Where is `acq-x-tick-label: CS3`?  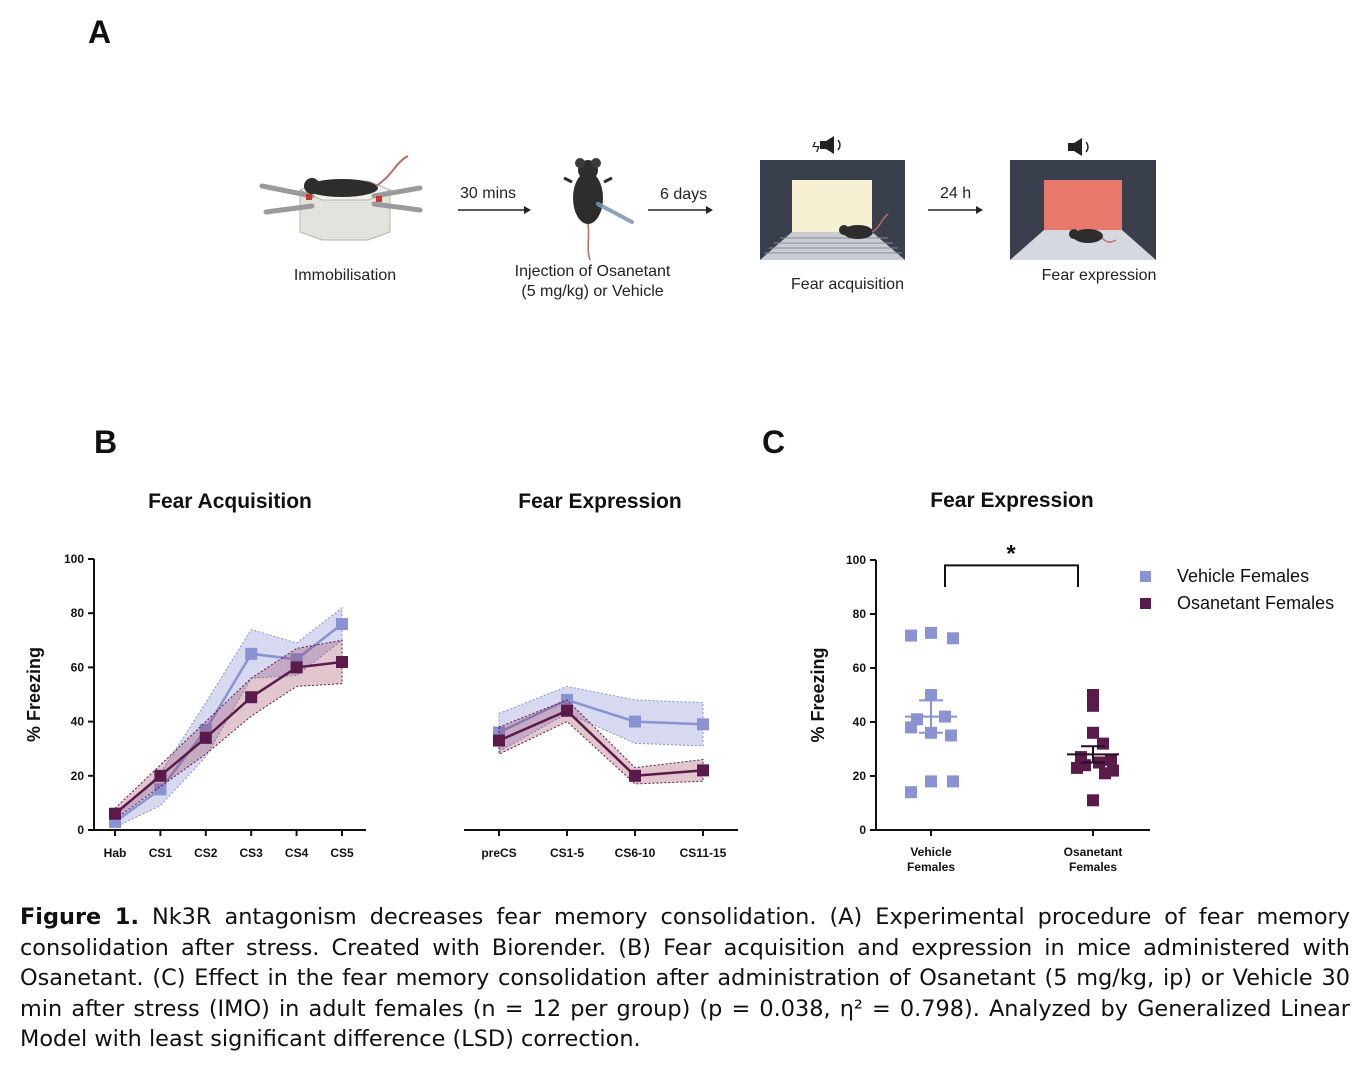 acq-x-tick-label: CS3 is located at coordinates (252, 853).